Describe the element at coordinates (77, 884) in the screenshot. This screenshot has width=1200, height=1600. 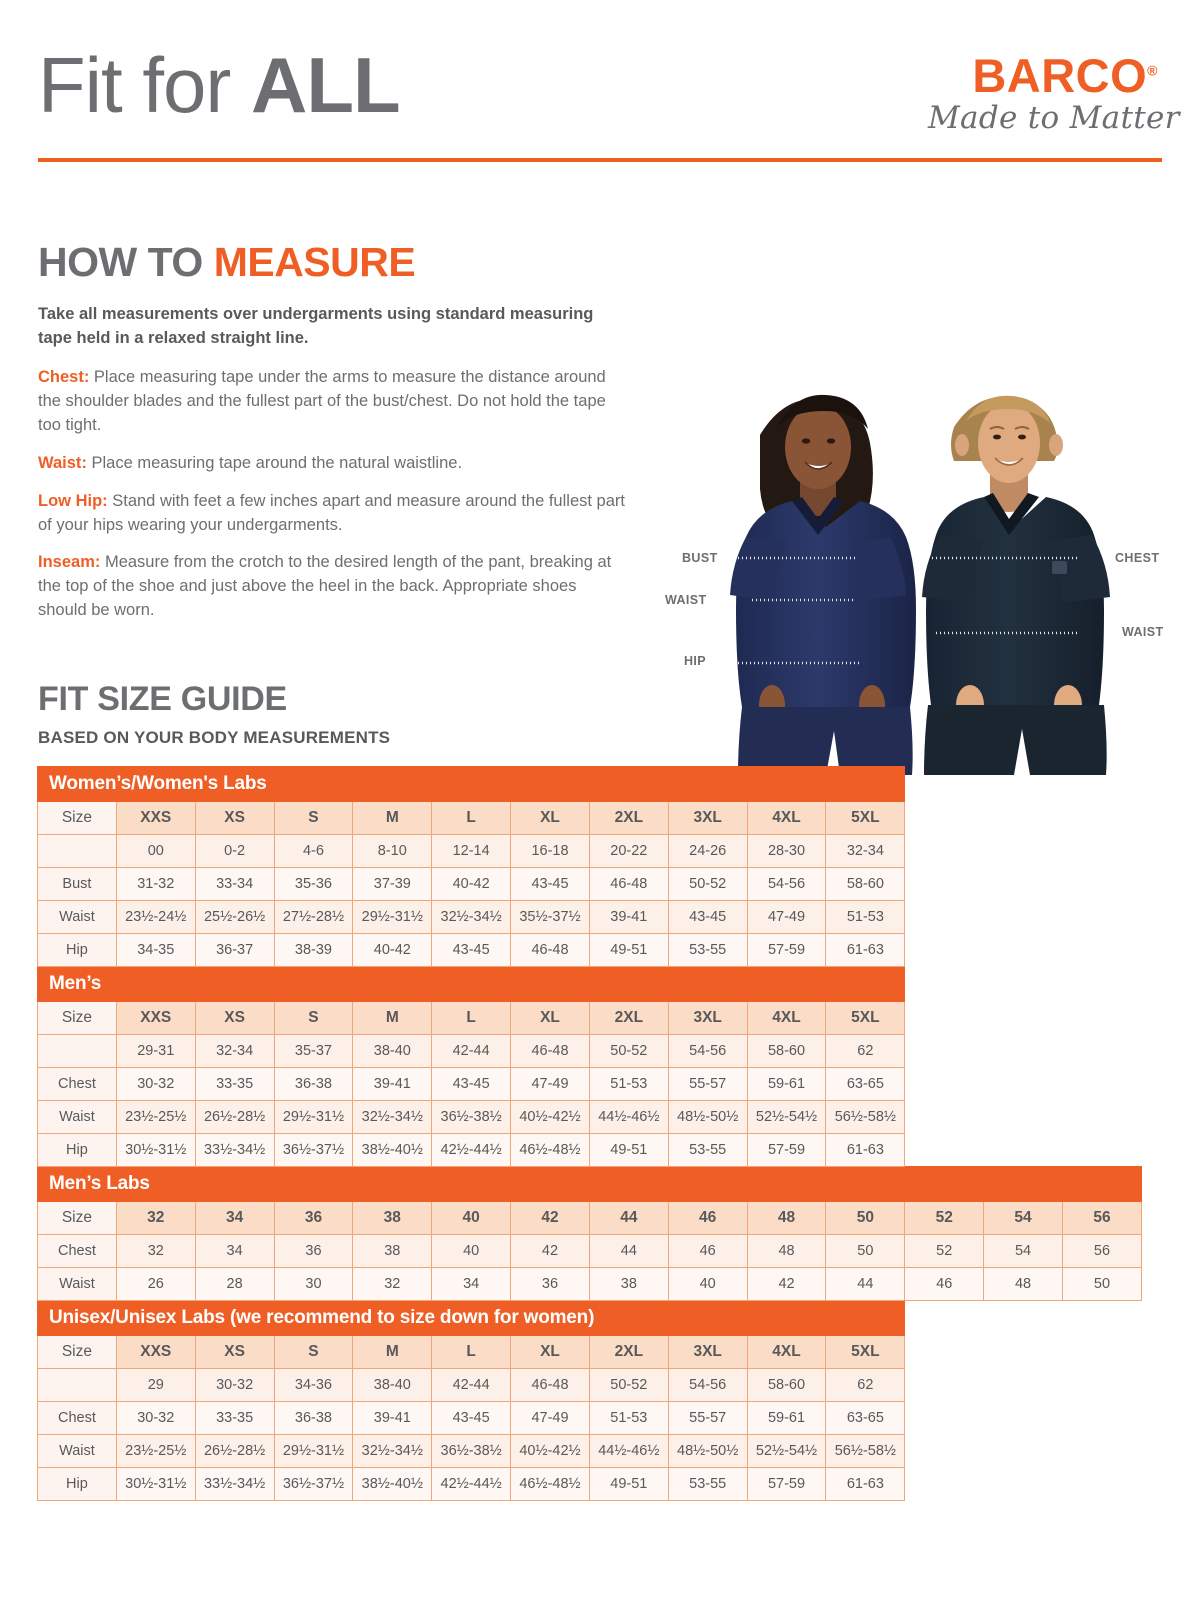
I see `row-label: Bust` at that location.